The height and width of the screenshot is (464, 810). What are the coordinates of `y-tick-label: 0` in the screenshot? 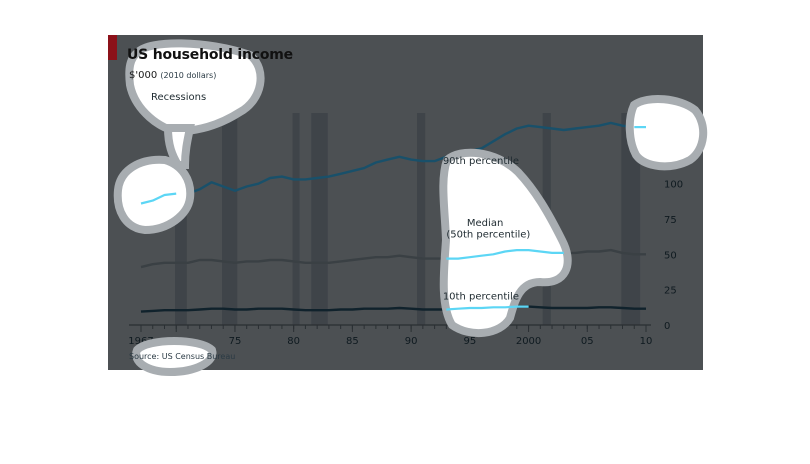 It's located at (667, 326).